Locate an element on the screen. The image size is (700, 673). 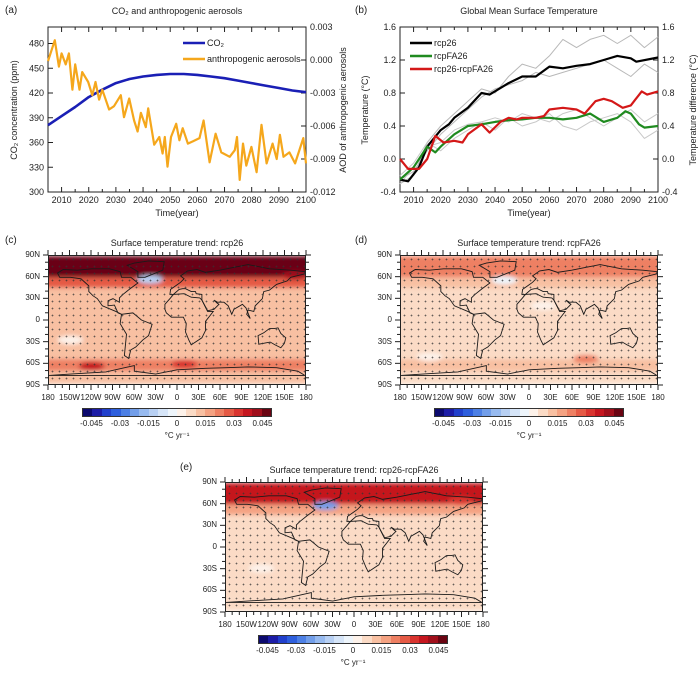
ensemble-member-line is located at coordinates (529, 120).